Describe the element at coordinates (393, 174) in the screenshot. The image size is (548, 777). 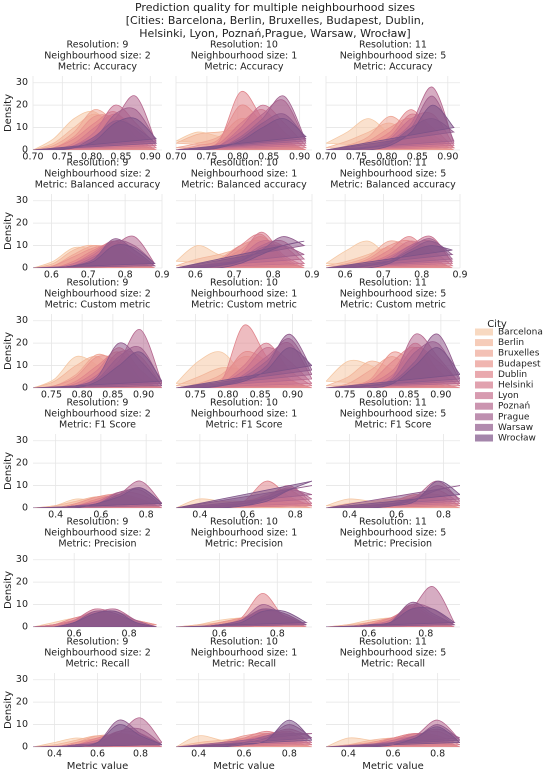
I see `panel-title: Neighbourhood size: 5` at that location.